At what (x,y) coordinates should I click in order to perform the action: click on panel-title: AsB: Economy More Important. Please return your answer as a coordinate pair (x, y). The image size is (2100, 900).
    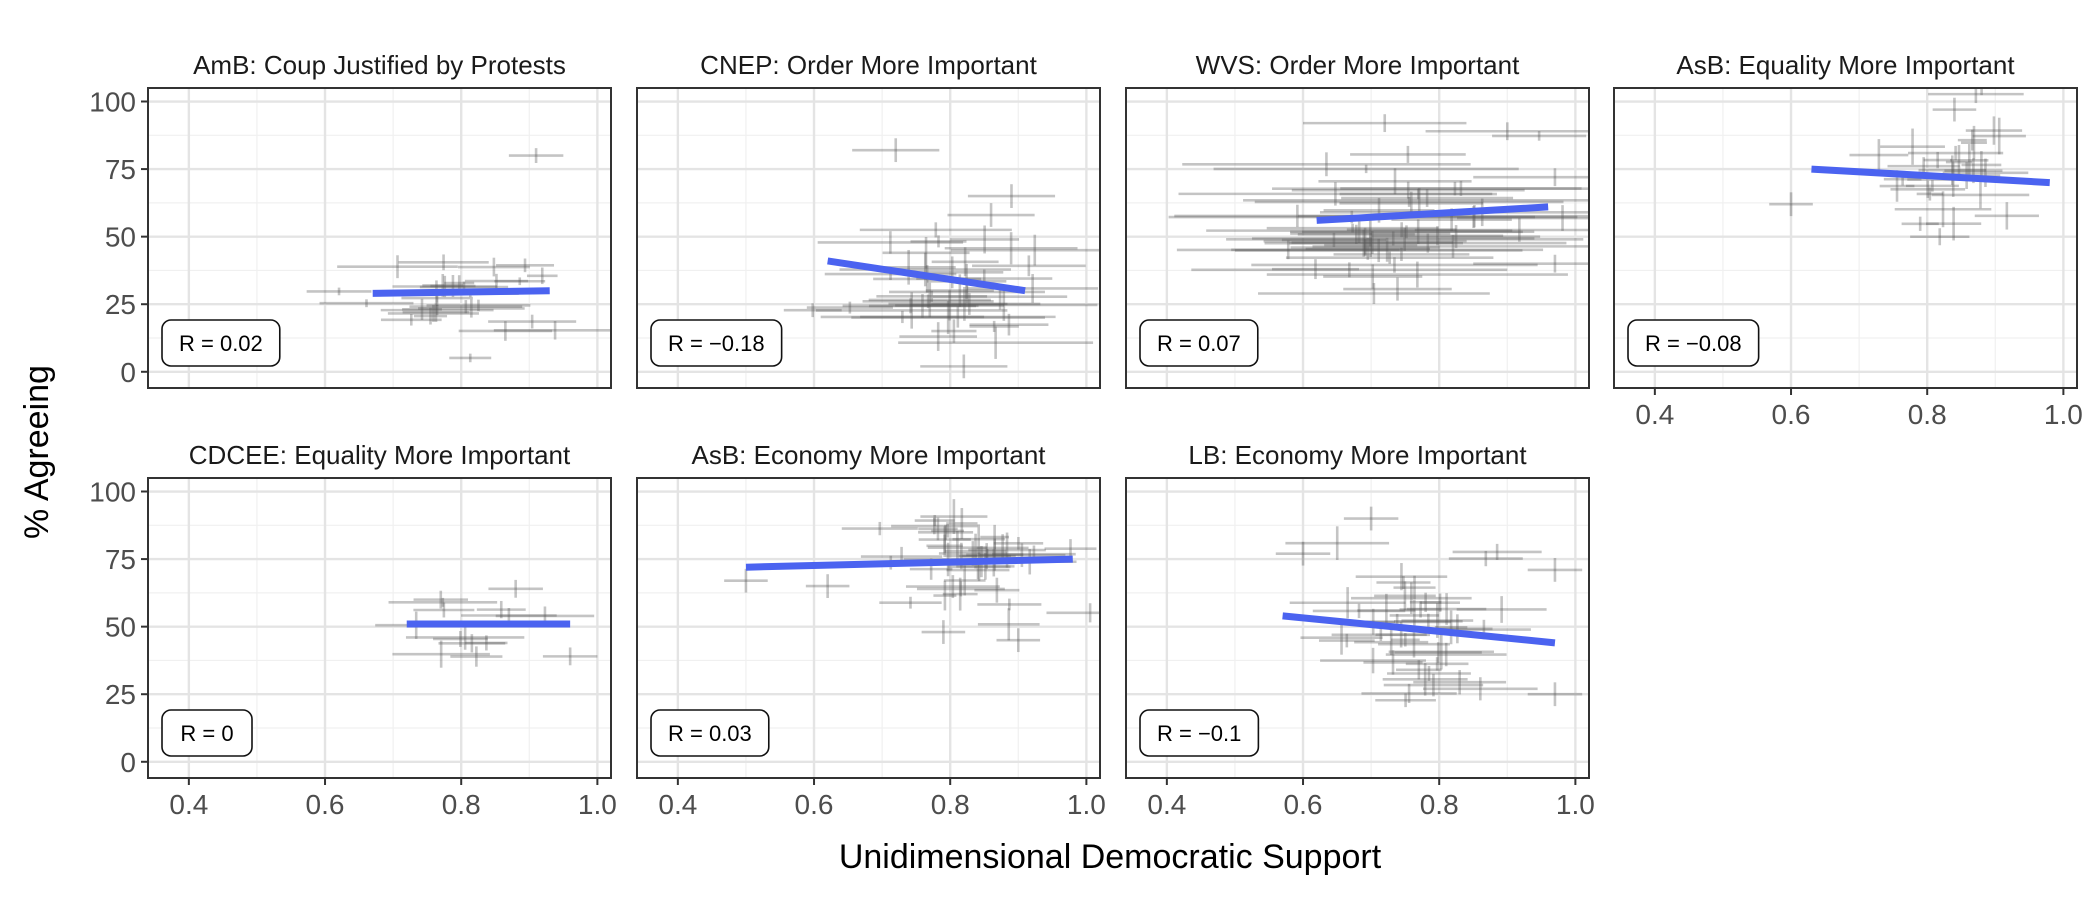
    Looking at the image, I should click on (868, 455).